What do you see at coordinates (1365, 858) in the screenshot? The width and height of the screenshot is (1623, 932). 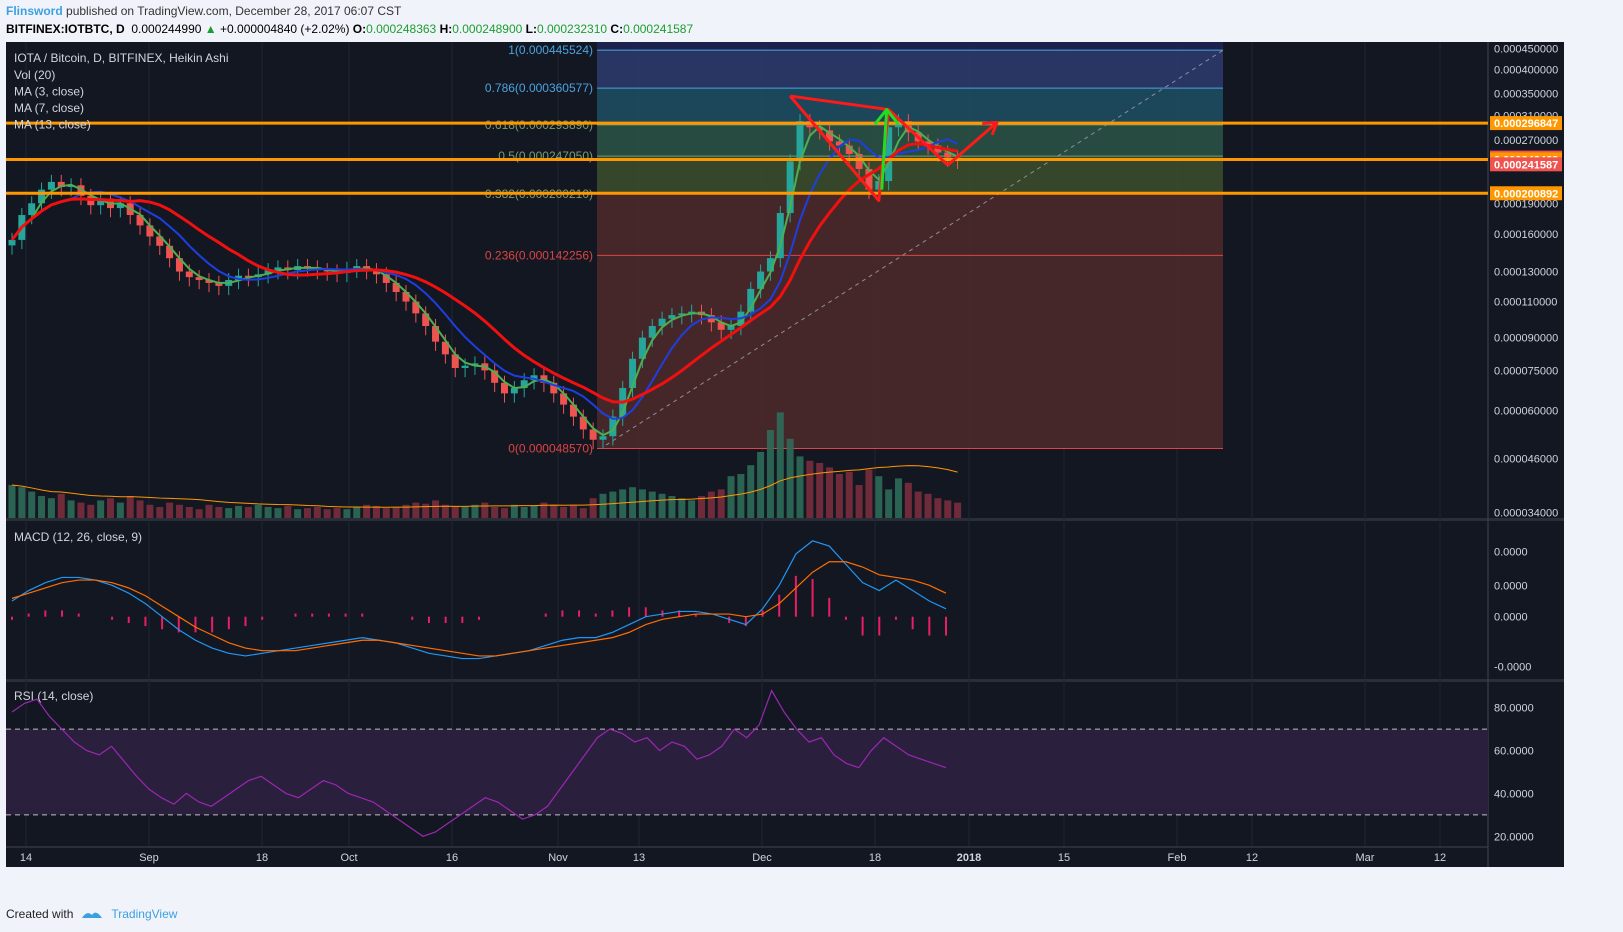 I see `time-tick-label: Mar` at bounding box center [1365, 858].